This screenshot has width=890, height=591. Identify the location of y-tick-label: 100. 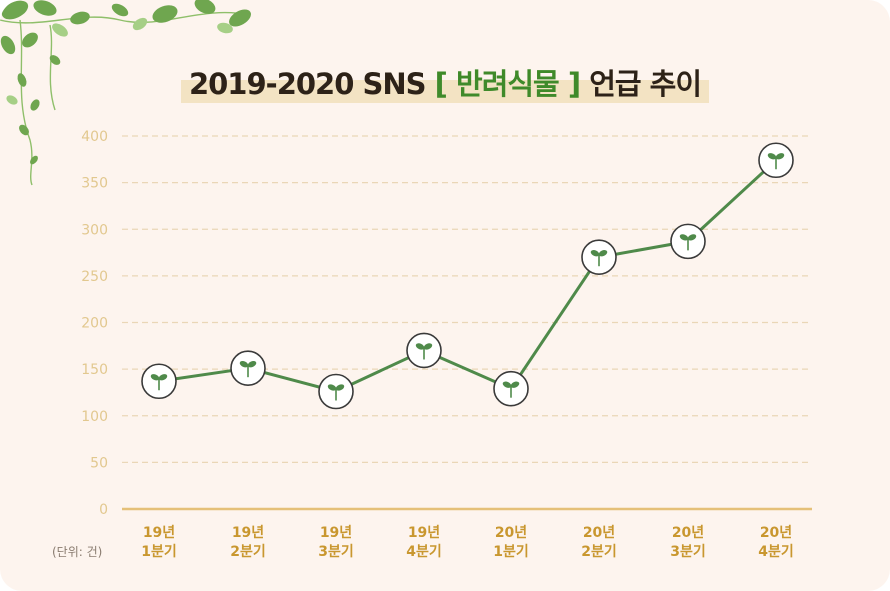
(94, 417).